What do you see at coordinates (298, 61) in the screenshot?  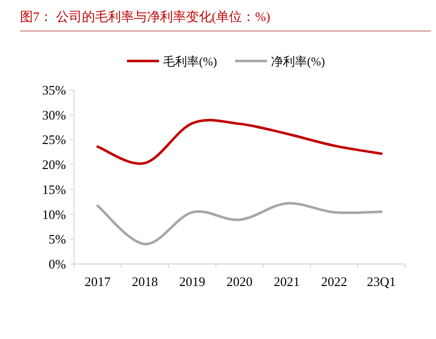 I see `legend-label: 净利率(%)` at bounding box center [298, 61].